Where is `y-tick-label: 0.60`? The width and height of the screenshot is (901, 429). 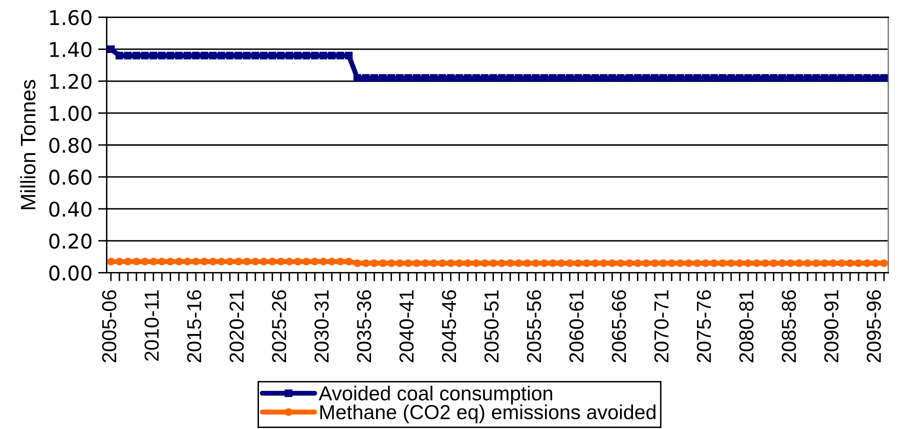 y-tick-label: 0.60 is located at coordinates (70, 177).